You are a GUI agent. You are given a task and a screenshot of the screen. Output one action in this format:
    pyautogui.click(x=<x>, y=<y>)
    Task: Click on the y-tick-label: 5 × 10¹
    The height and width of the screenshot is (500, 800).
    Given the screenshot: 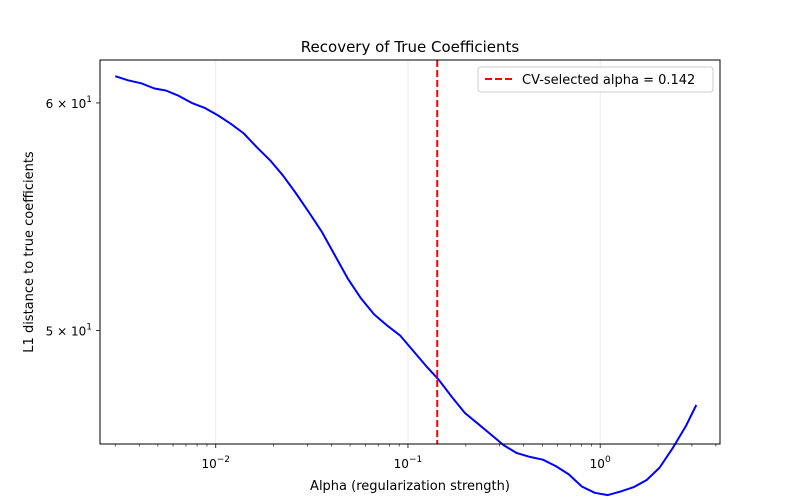 What is the action you would take?
    pyautogui.click(x=69, y=330)
    